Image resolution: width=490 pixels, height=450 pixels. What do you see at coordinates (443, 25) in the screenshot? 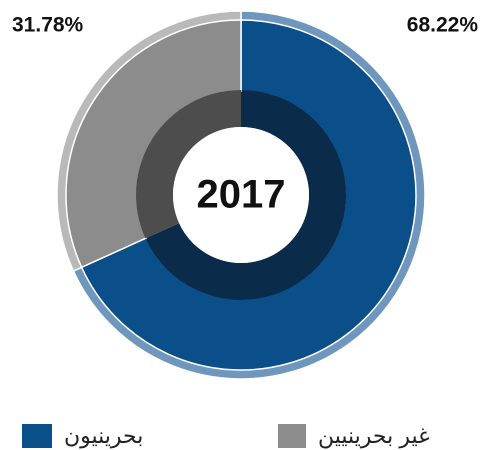
I see `value-label: 68.22%` at bounding box center [443, 25].